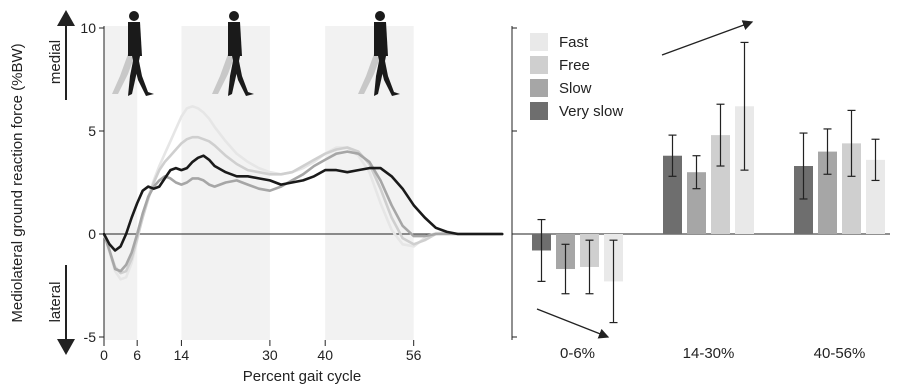 The image size is (898, 384). I want to click on category-label: 0-6%, so click(577, 353).